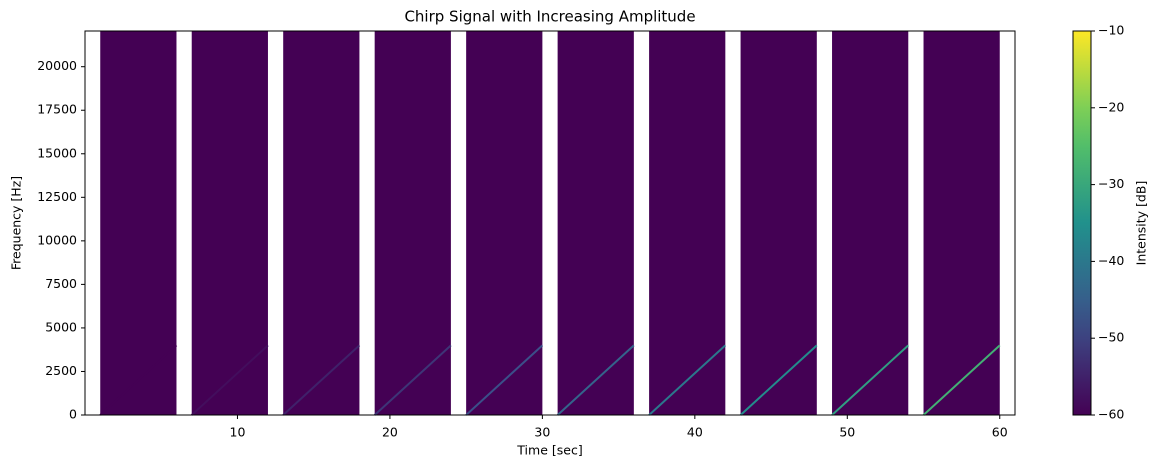 Image resolution: width=1158 pixels, height=466 pixels. What do you see at coordinates (57, 196) in the screenshot?
I see `y-tick-label: 12500` at bounding box center [57, 196].